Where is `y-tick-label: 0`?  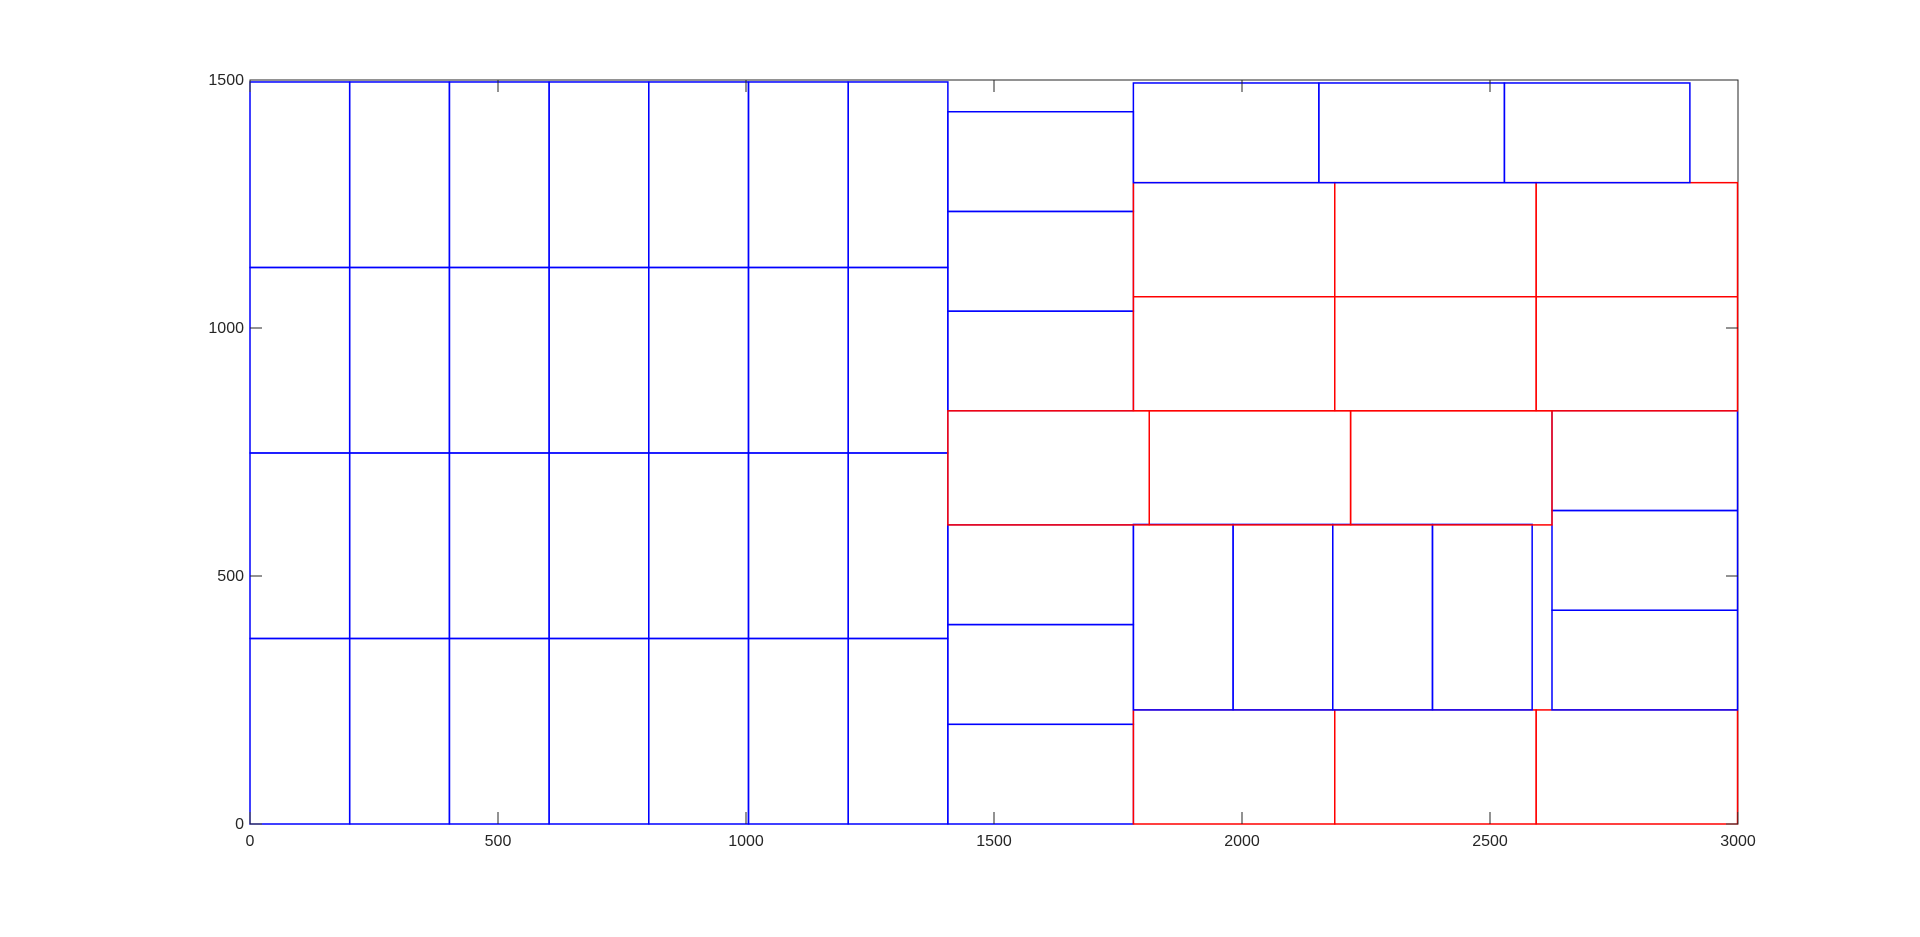
y-tick-label: 0 is located at coordinates (239, 824).